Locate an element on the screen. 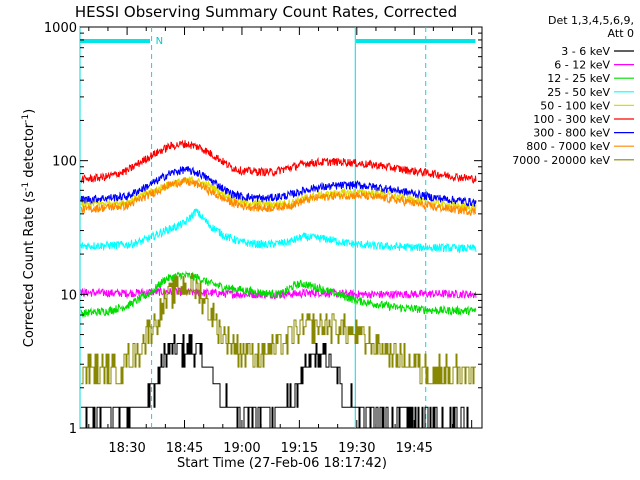  y-axis-label-main: Corrected Count Rate (s is located at coordinates (29, 269).